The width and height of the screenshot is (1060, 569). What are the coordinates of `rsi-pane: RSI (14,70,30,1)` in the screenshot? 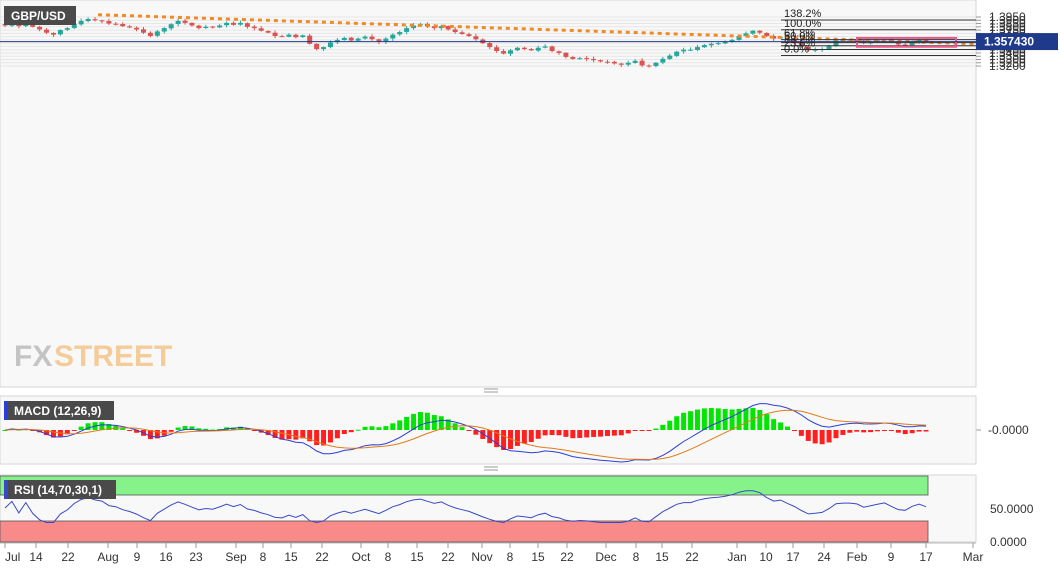 It's located at (488, 508).